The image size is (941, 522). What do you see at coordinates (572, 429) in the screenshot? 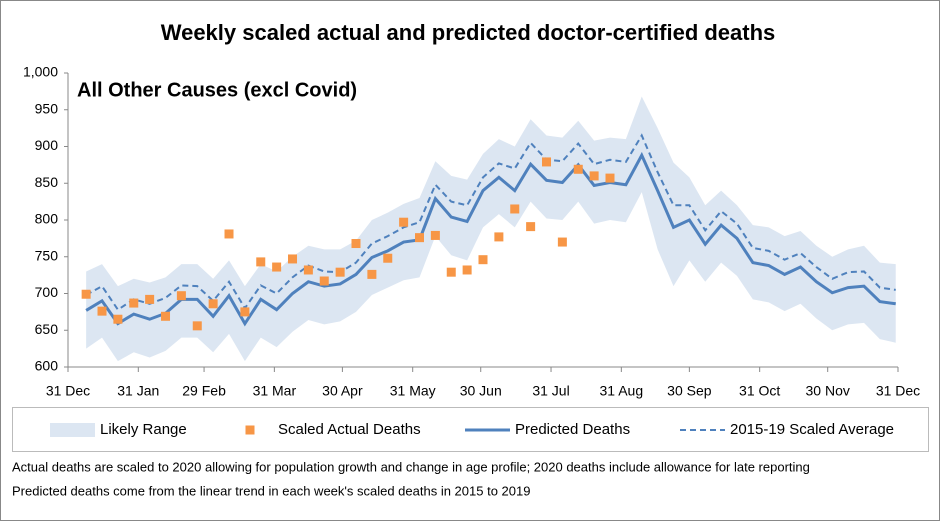
I see `legend-label: Predicted Deaths` at bounding box center [572, 429].